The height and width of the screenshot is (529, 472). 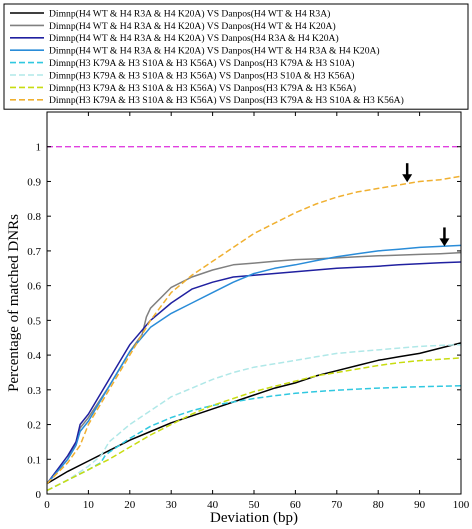 I want to click on x-tick-label: 90, so click(x=420, y=505).